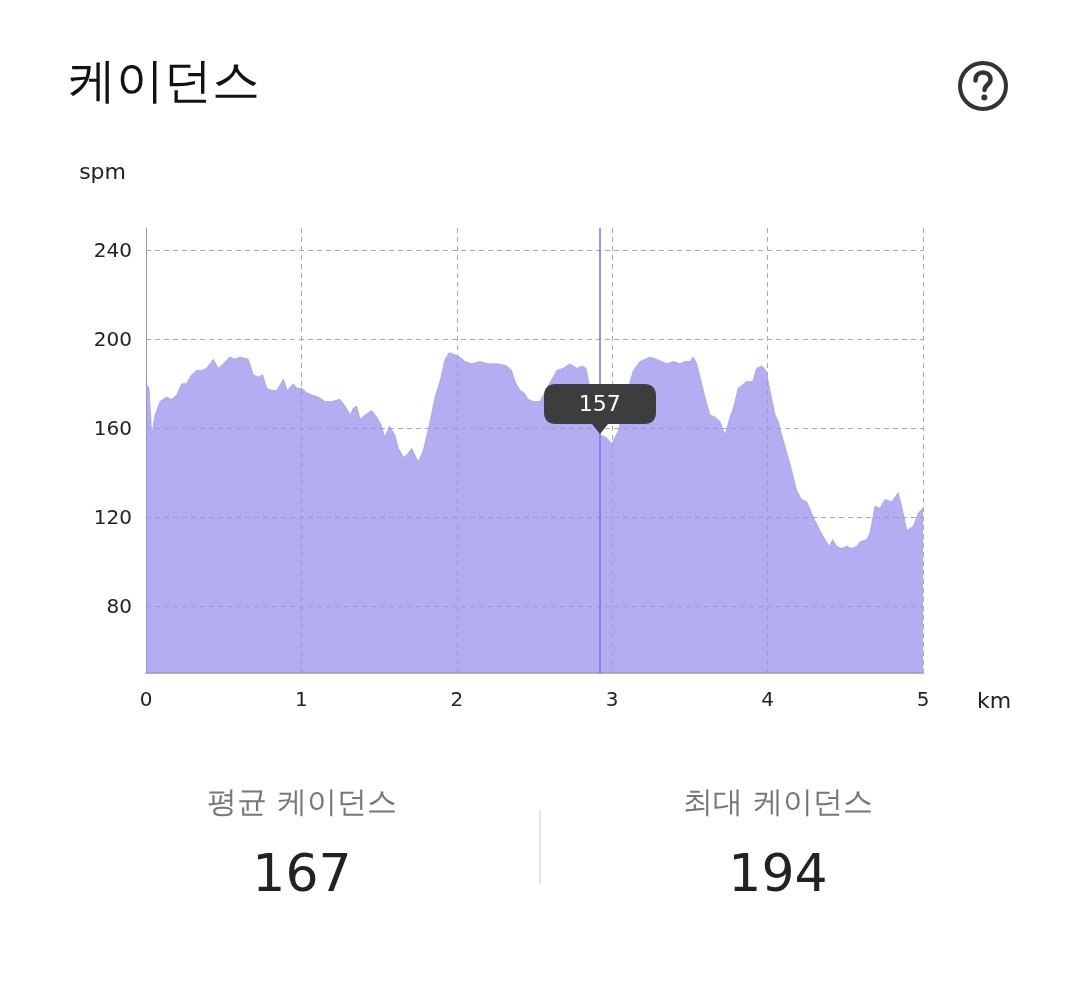  What do you see at coordinates (778, 802) in the screenshot?
I see `text: 최대 케이던스` at bounding box center [778, 802].